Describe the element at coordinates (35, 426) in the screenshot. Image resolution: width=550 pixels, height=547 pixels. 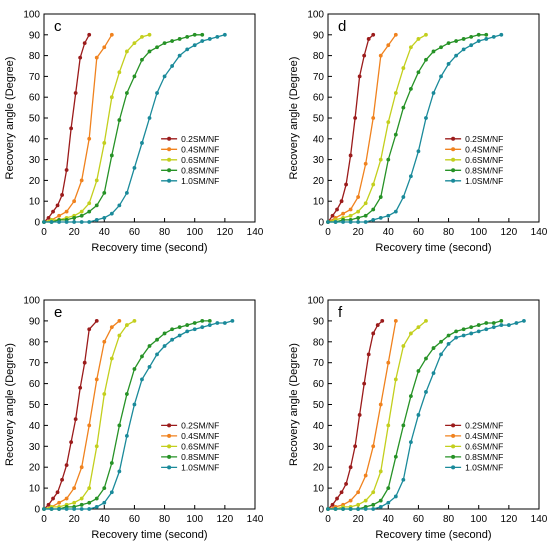
I see `y-tick-label: 40` at that location.